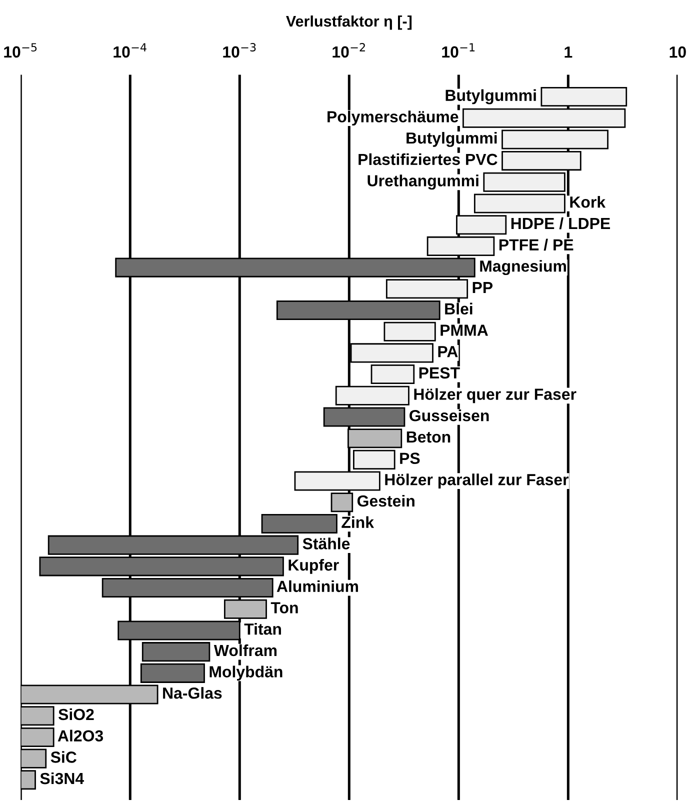 The width and height of the screenshot is (688, 804). Describe the element at coordinates (385, 500) in the screenshot. I see `y-tick-label: Gestein` at that location.